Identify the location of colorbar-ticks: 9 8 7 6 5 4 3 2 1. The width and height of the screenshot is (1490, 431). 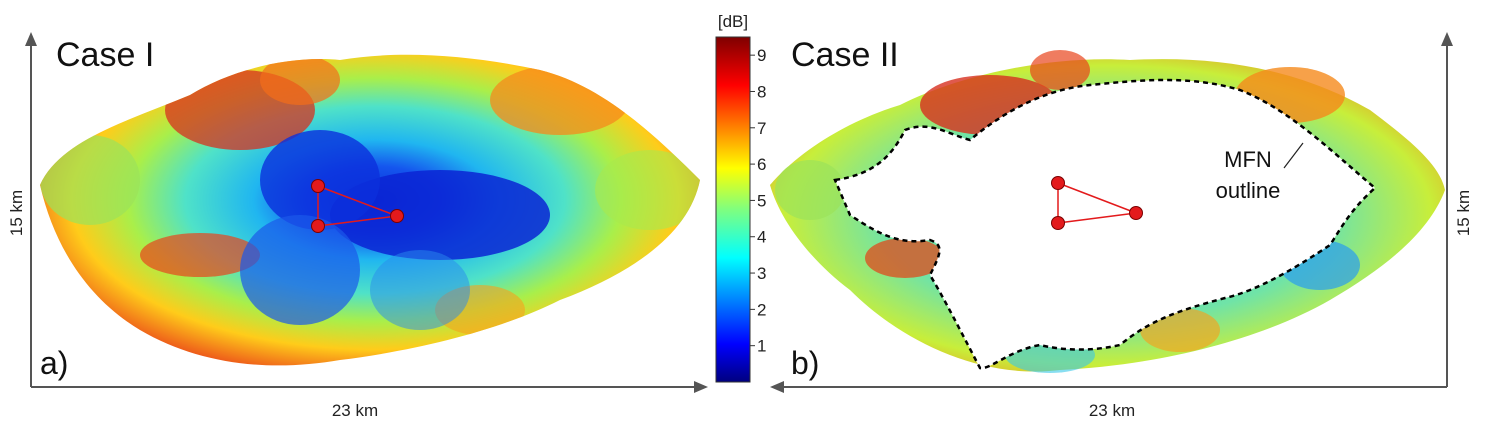
(758, 201).